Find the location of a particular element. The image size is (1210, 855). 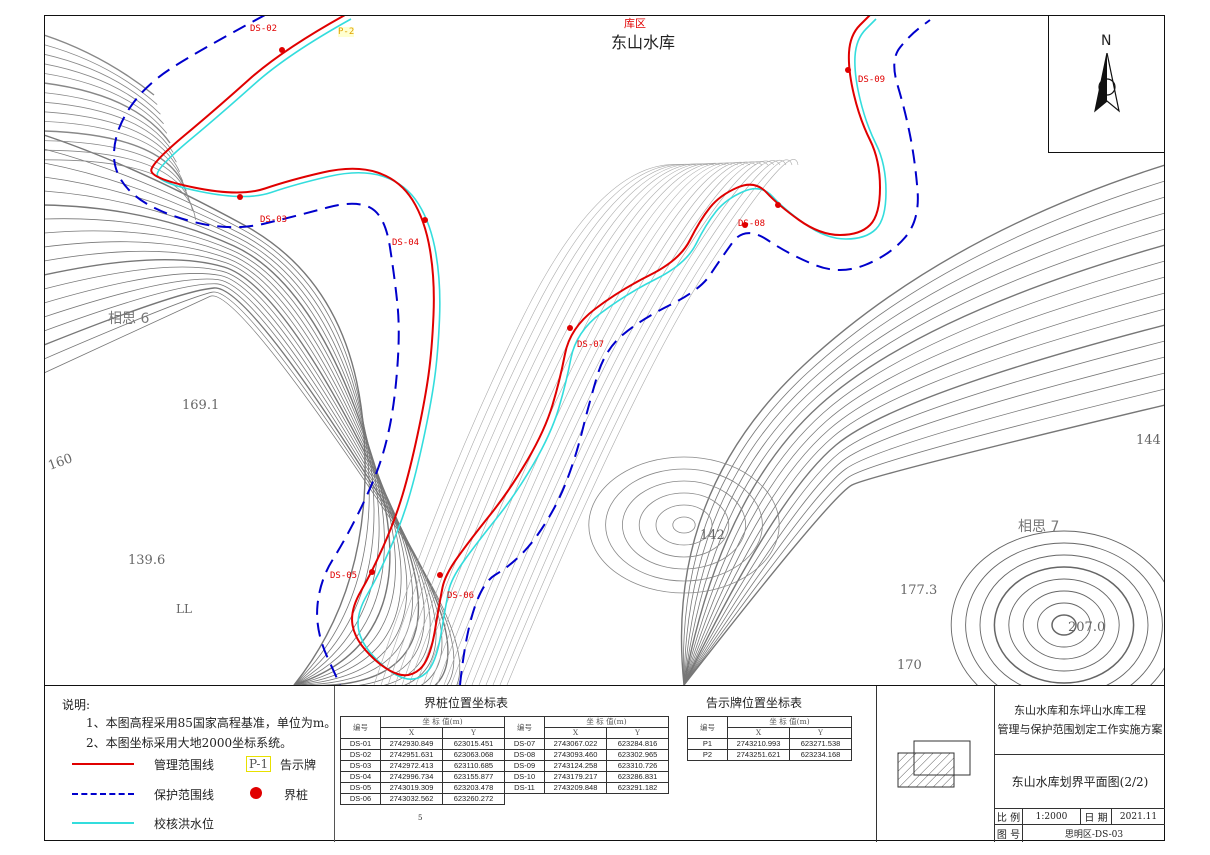

table-cell: 623310.726 is located at coordinates (638, 766).